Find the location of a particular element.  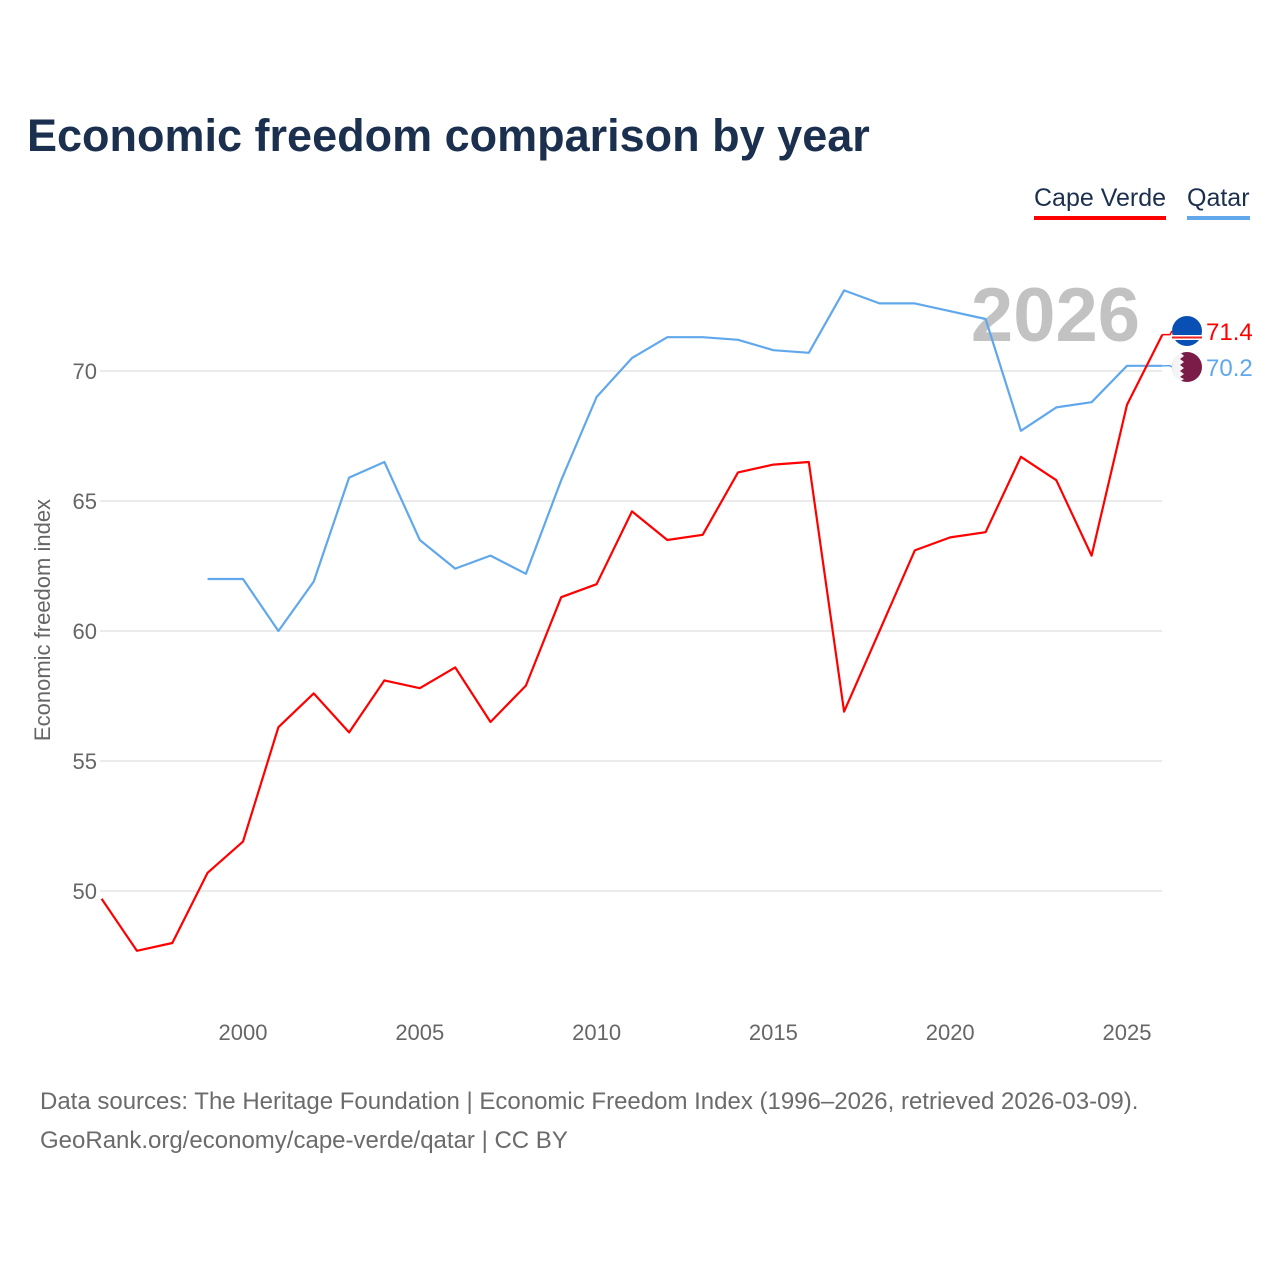

y-tick-label: 70 is located at coordinates (85, 371).